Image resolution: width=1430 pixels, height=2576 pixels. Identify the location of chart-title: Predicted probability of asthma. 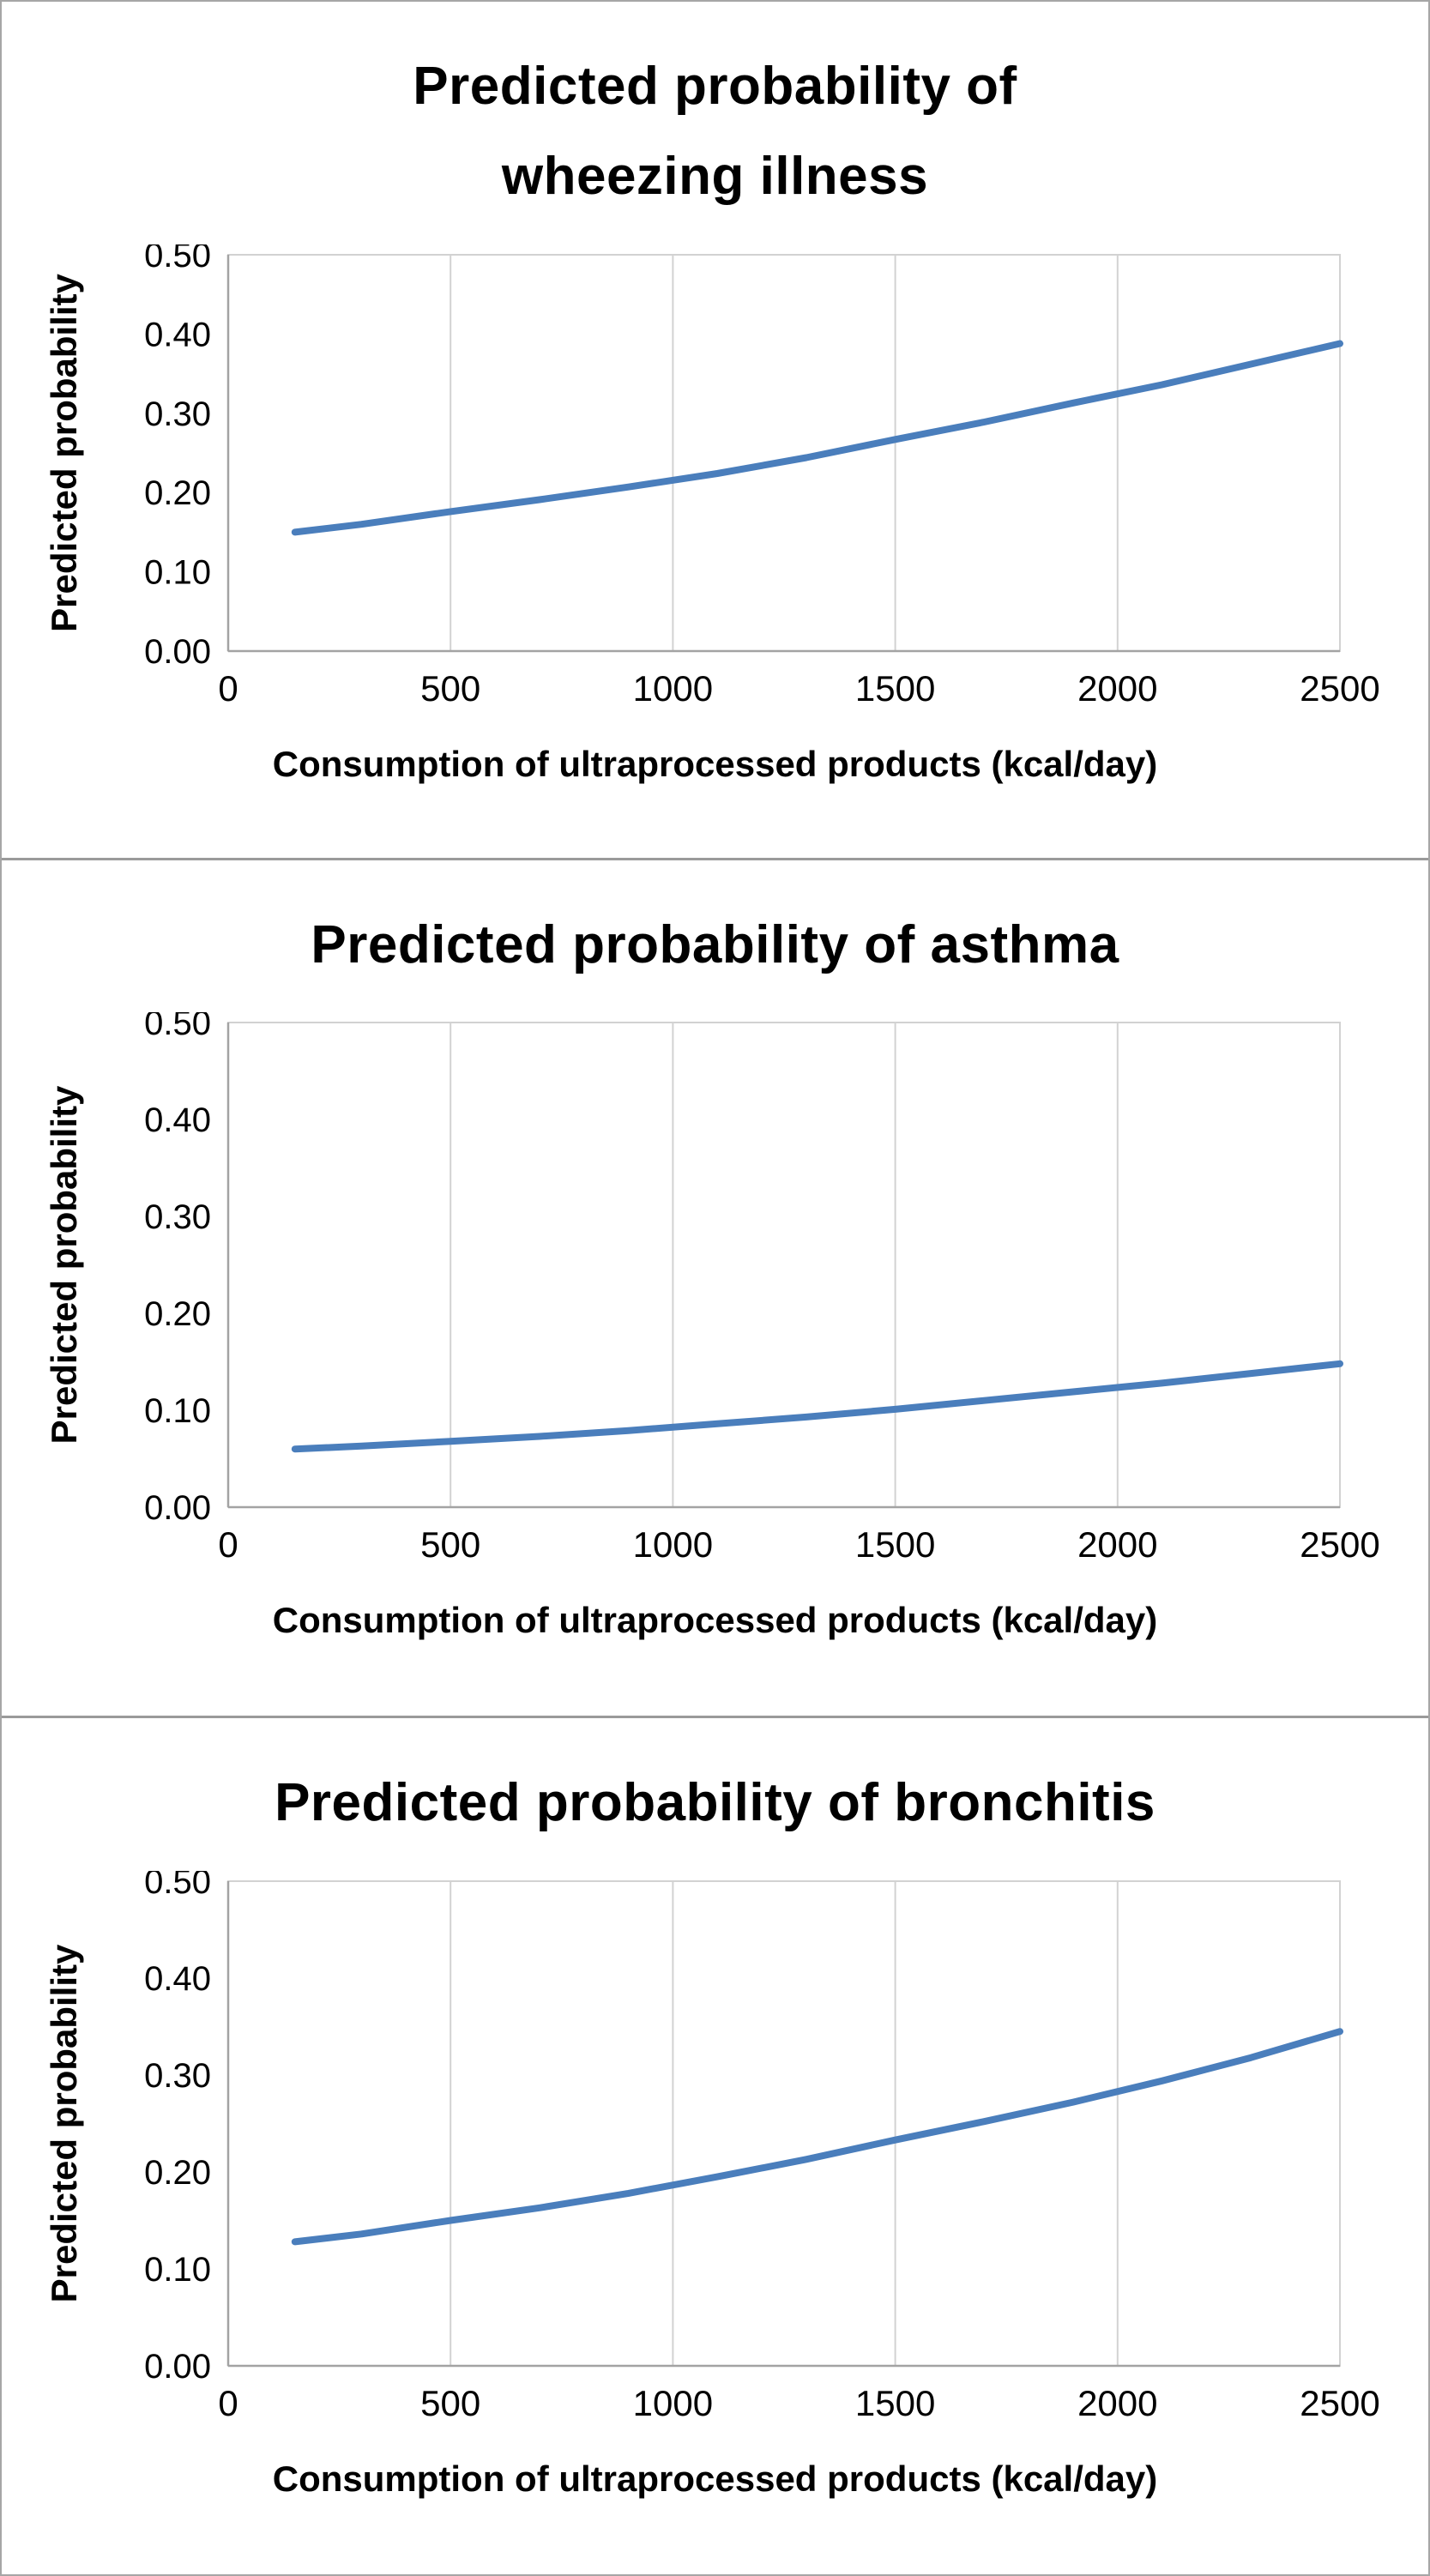
(715, 944).